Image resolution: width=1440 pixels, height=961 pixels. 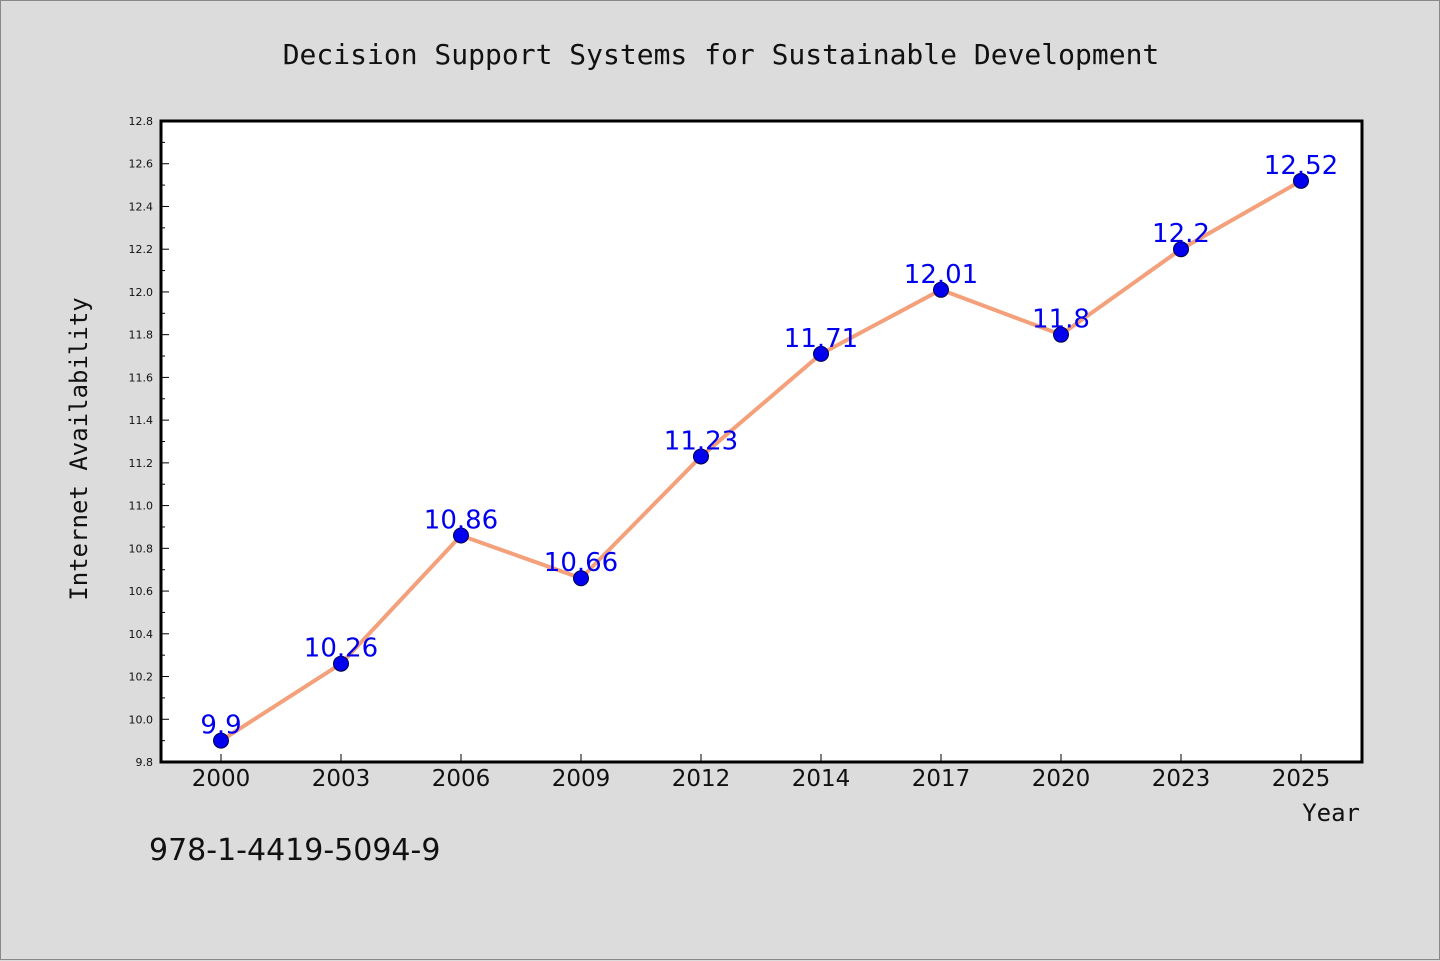 What do you see at coordinates (1301, 166) in the screenshot?
I see `data-label: 12.52` at bounding box center [1301, 166].